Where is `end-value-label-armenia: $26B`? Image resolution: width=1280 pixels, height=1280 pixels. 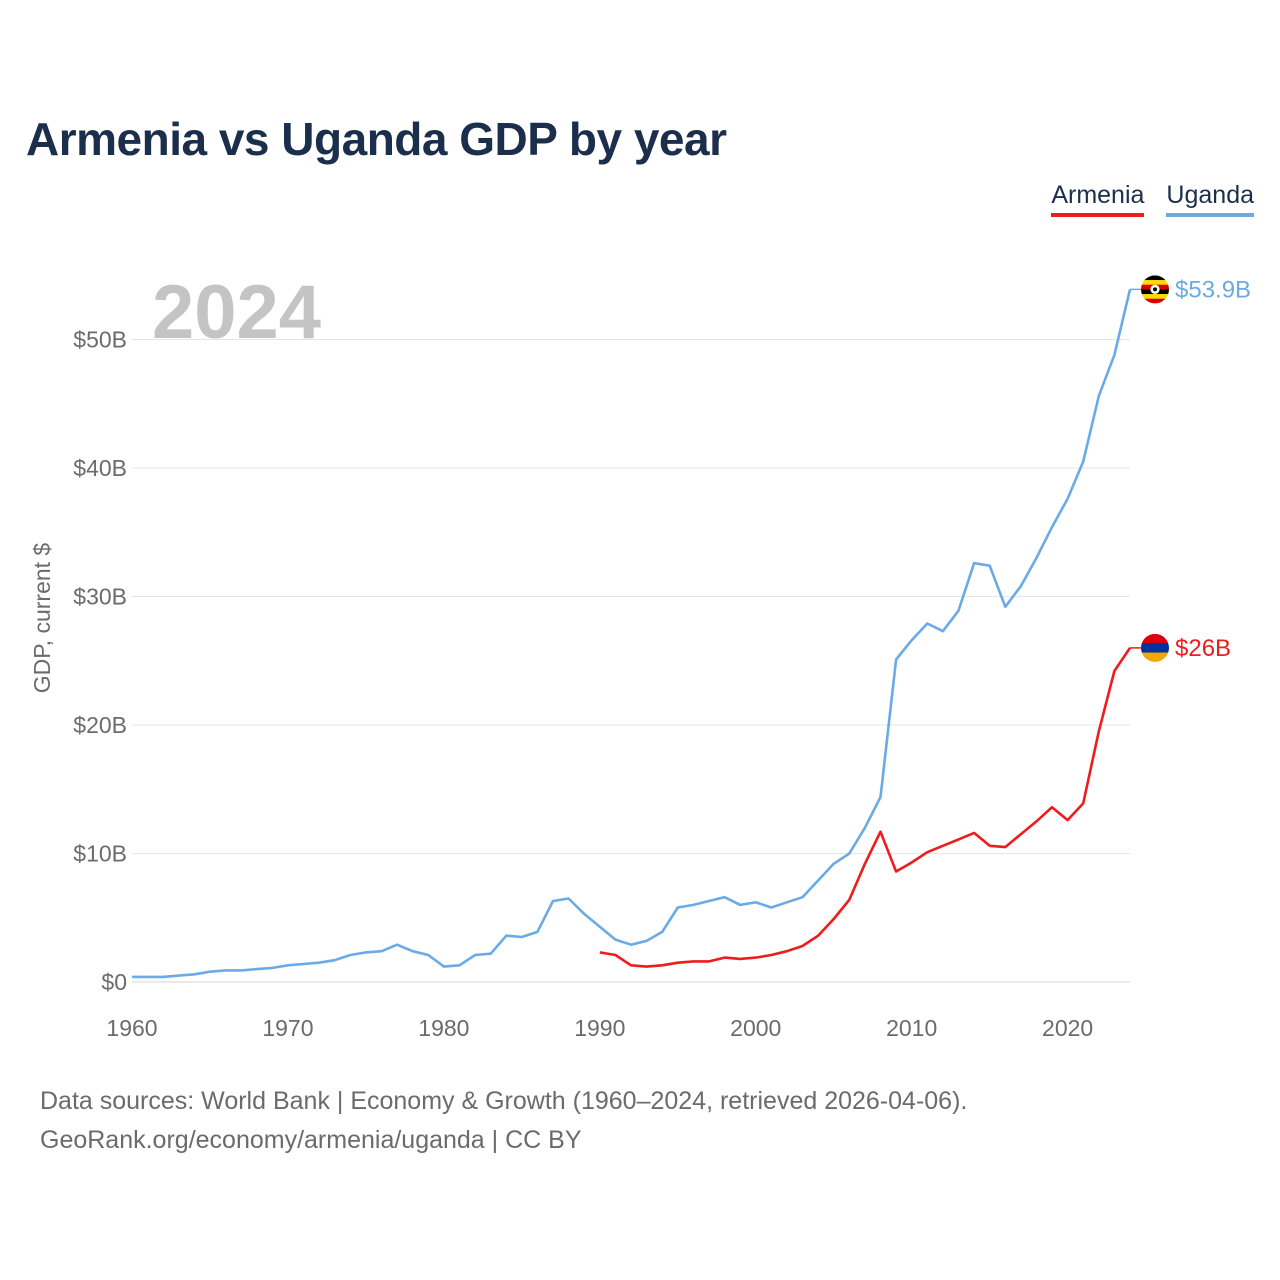
end-value-label-armenia: $26B is located at coordinates (1203, 648).